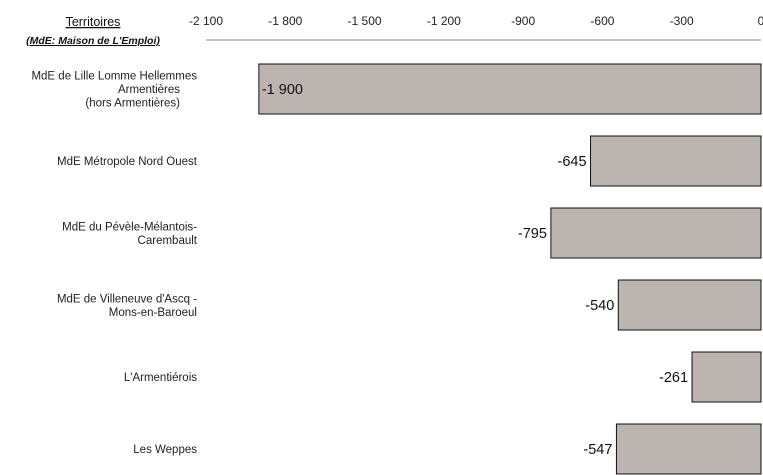  What do you see at coordinates (444, 21) in the screenshot?
I see `x-tick-label: -1 200` at bounding box center [444, 21].